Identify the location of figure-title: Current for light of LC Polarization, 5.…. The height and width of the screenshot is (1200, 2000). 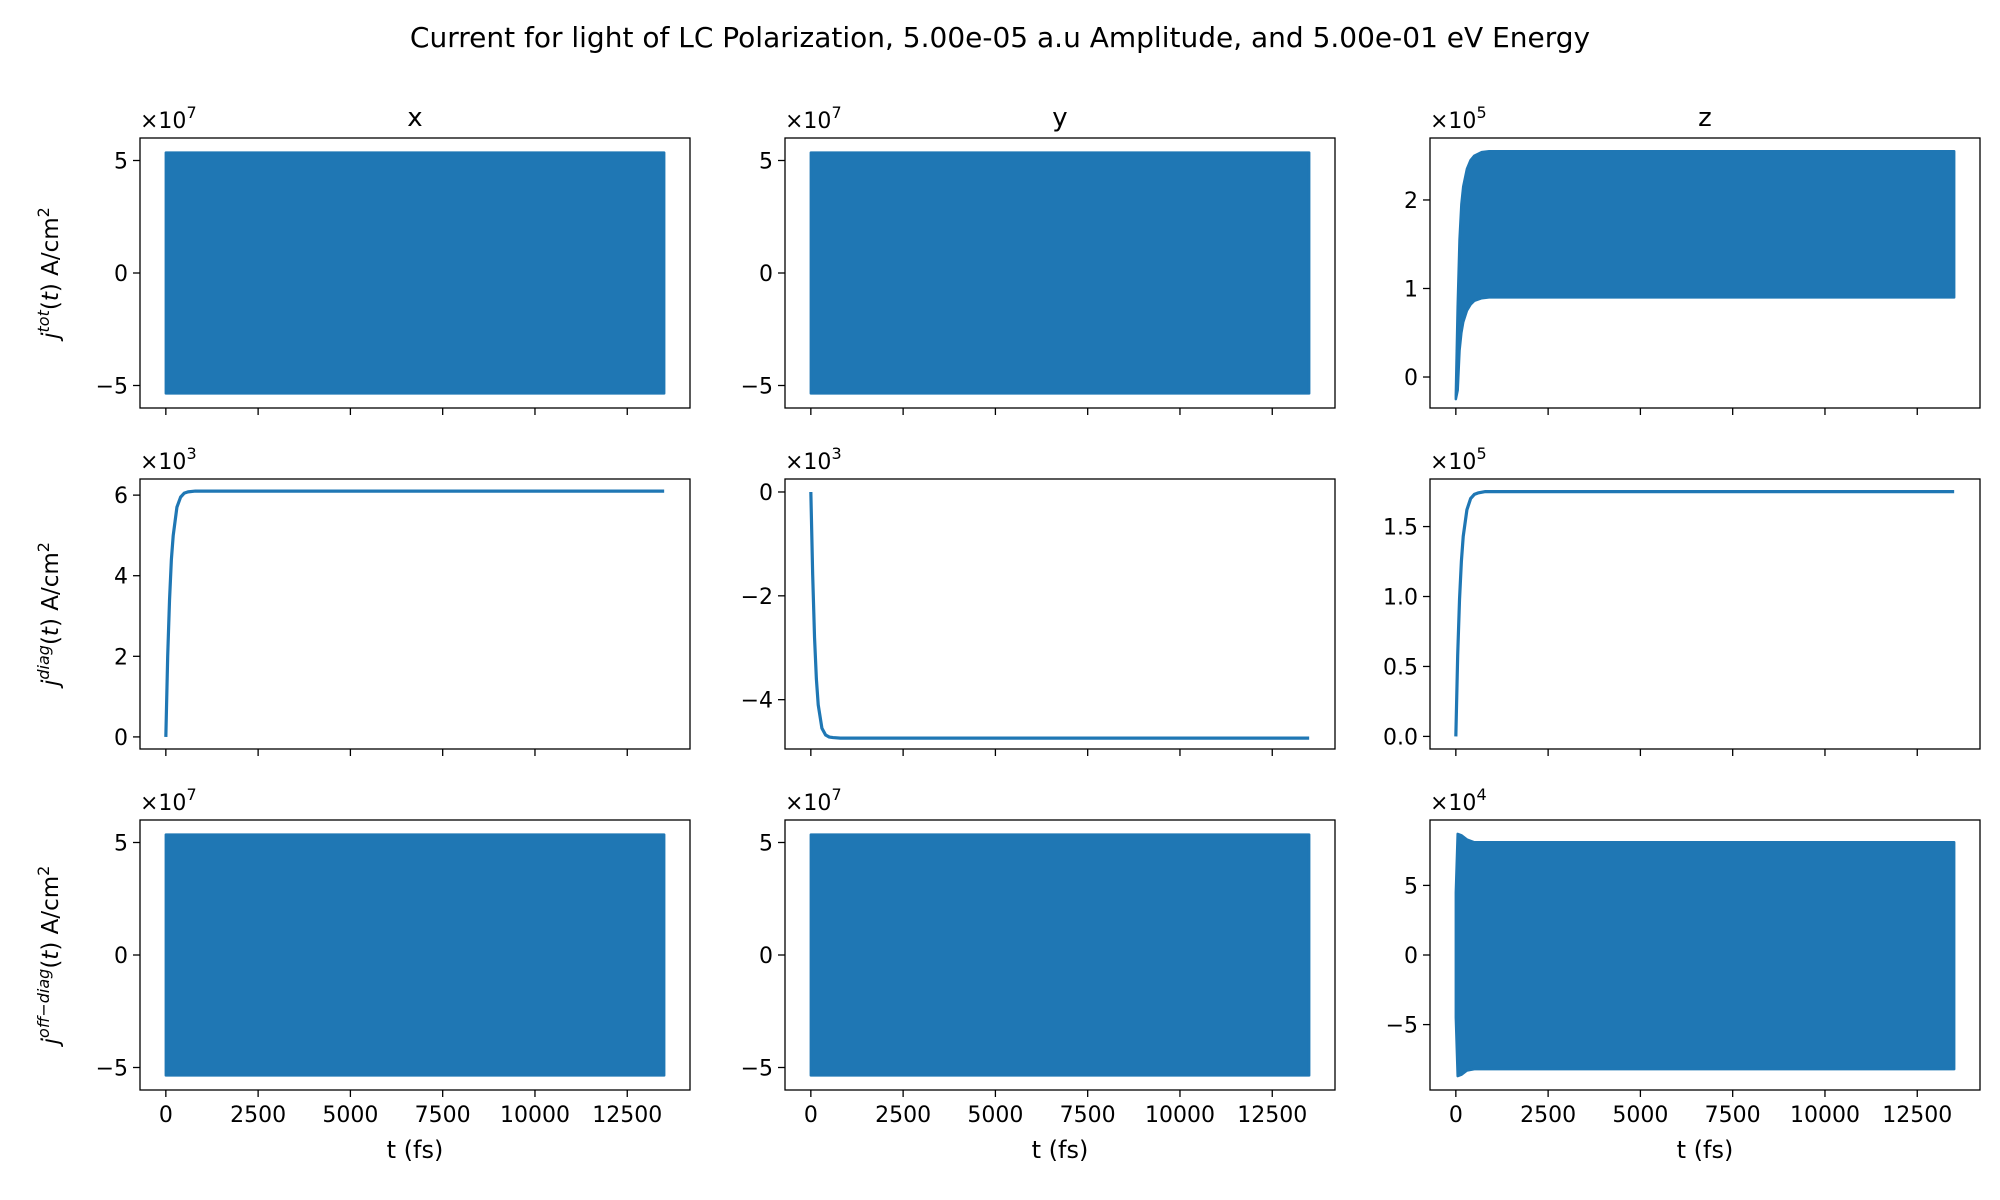
(1000, 37).